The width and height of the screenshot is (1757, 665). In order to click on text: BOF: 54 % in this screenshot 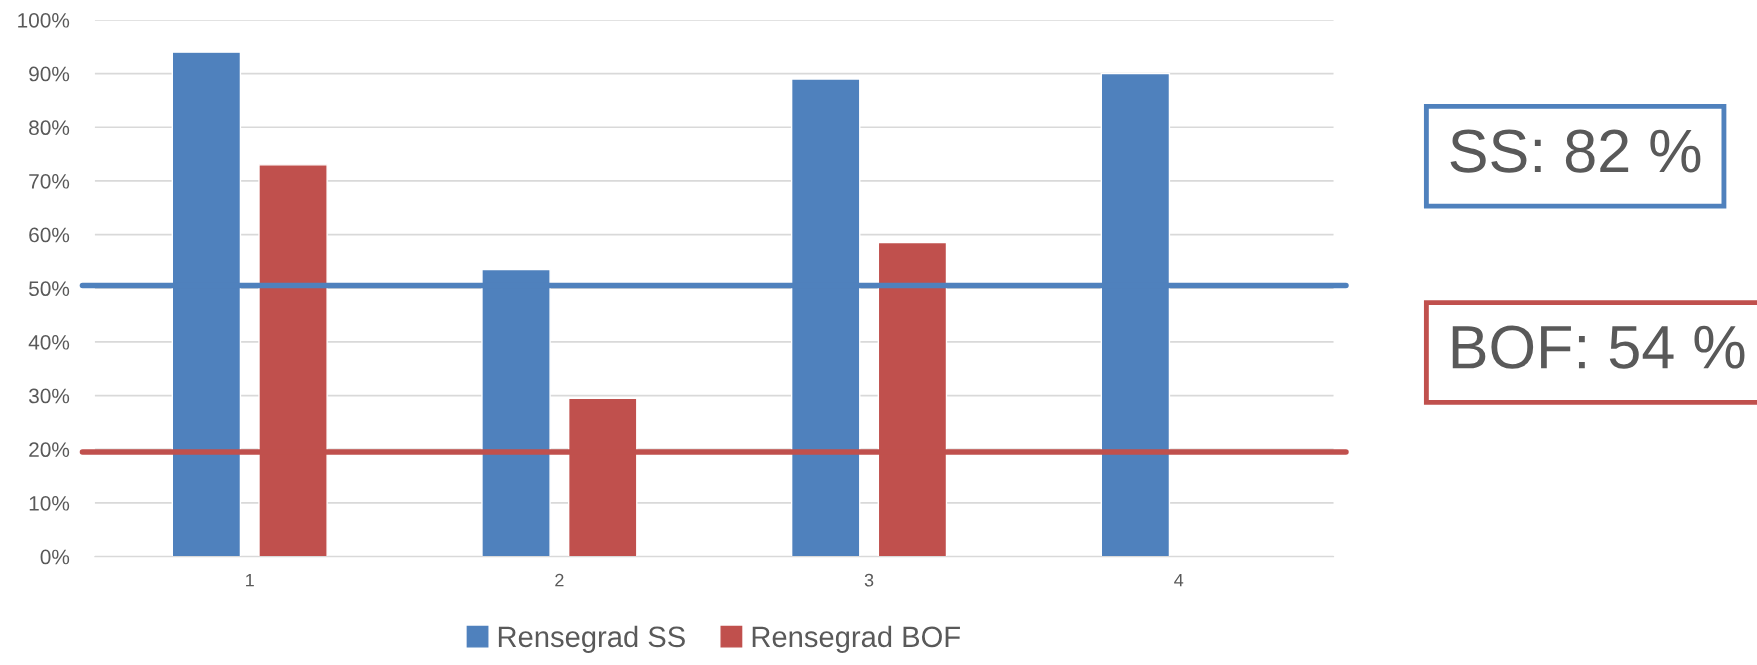, I will do `click(1598, 347)`.